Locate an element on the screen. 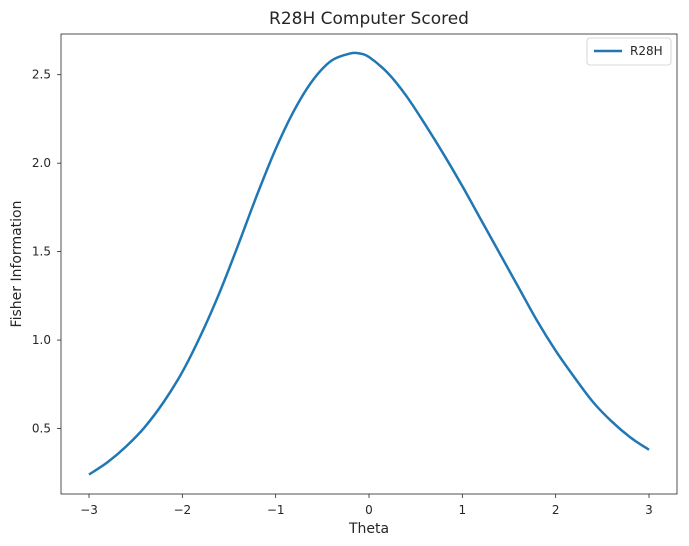  x-axis-ticks: −3 −2 −1 0 1 2 3 is located at coordinates (366, 505).